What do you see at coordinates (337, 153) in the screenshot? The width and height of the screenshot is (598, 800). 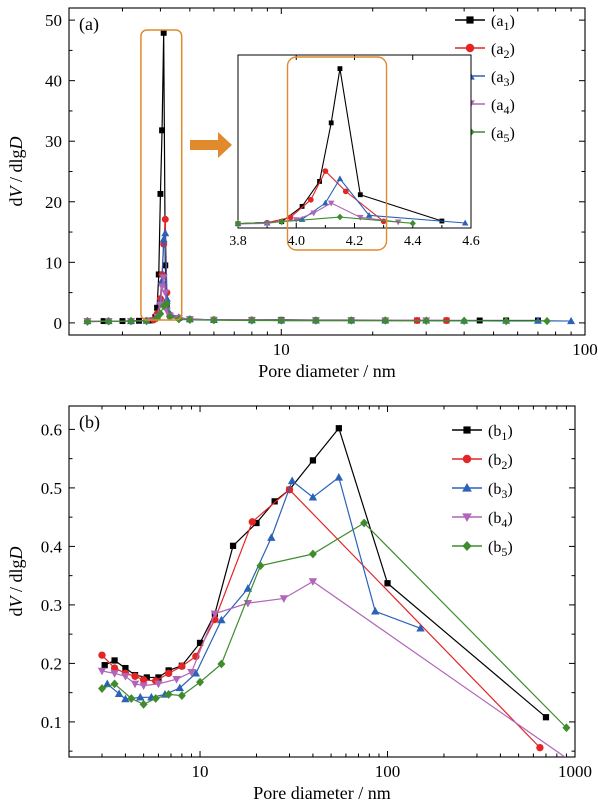 I see `inset-highlight-box` at bounding box center [337, 153].